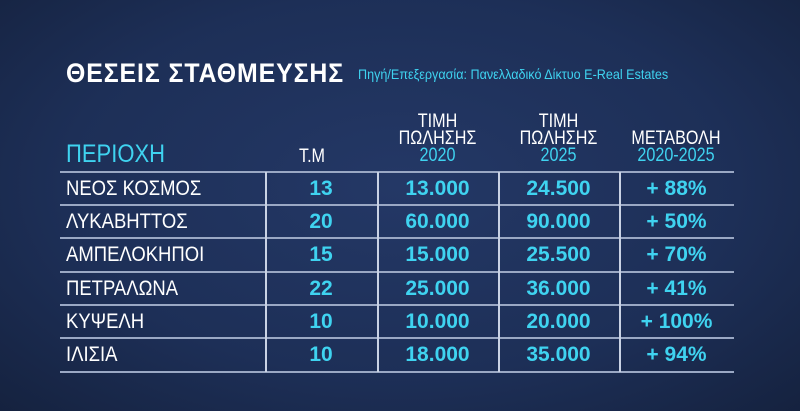  Describe the element at coordinates (676, 221) in the screenshot. I see `cell-value: + 50%` at that location.